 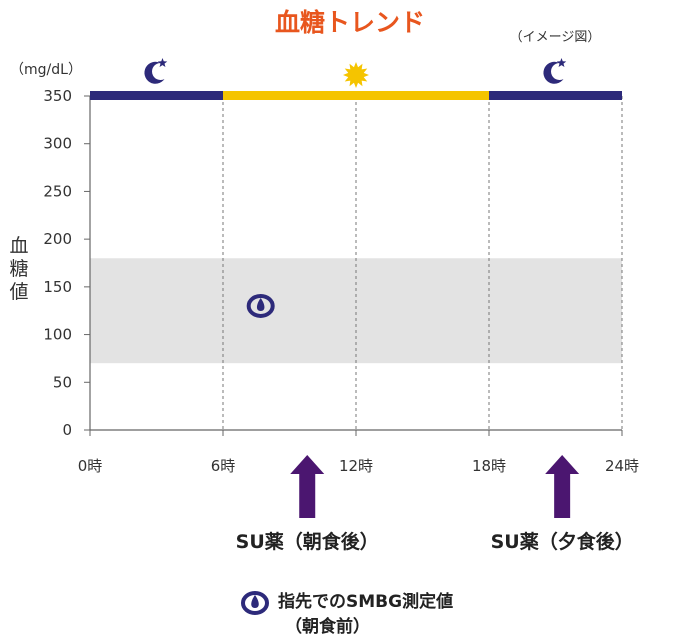 I want to click on target-range-rect, so click(x=356, y=311).